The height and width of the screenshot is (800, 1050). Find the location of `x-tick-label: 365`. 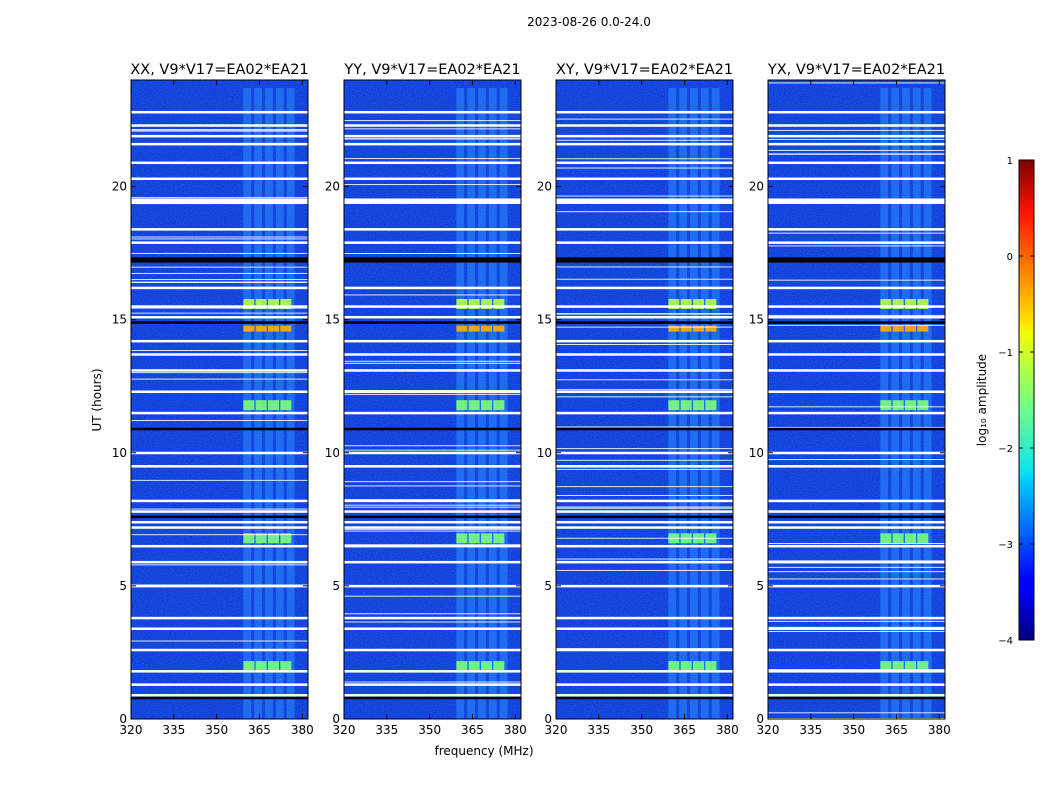

x-tick-label: 365 is located at coordinates (896, 730).